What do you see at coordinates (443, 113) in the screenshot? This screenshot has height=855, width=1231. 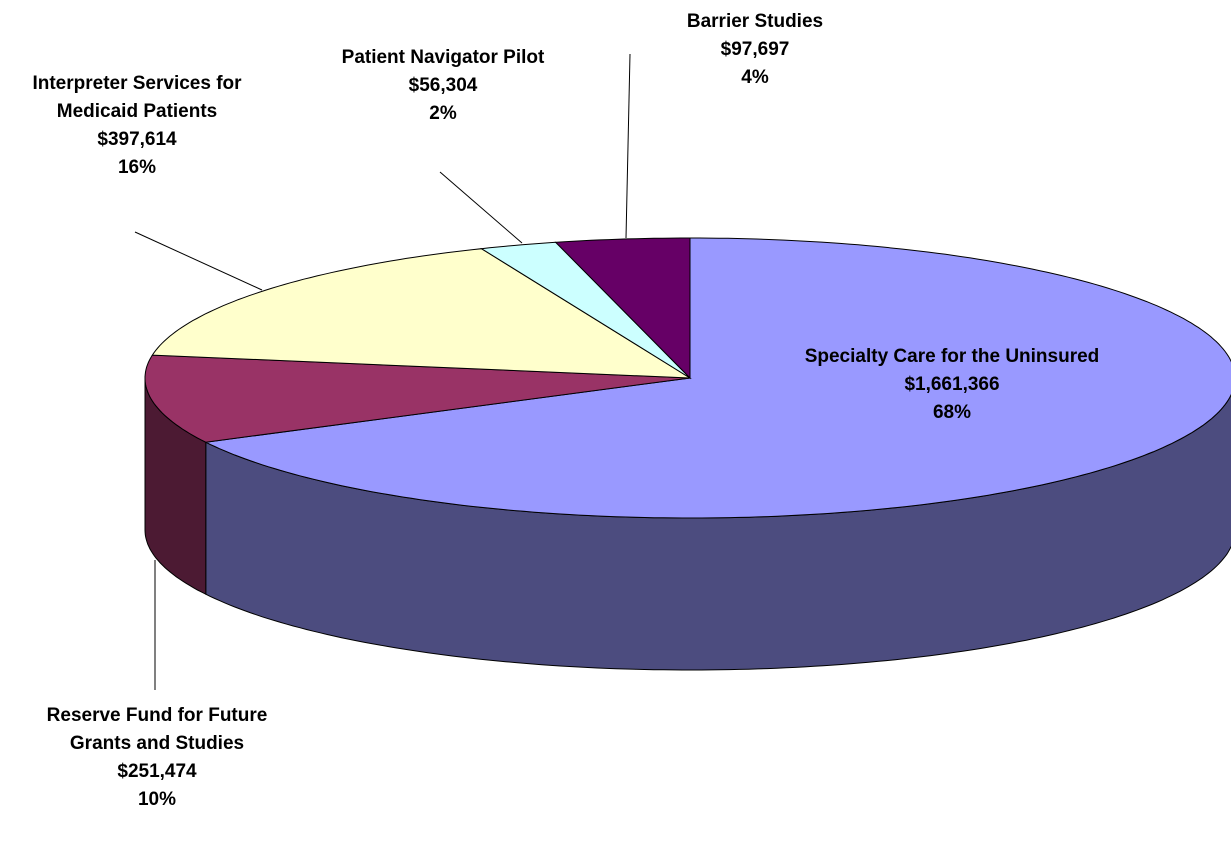 I see `label-percent: 2%` at bounding box center [443, 113].